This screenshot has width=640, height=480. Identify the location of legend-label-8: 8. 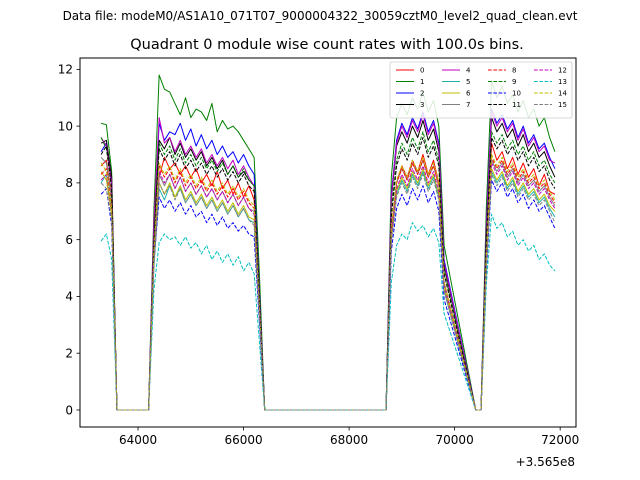
(514, 71).